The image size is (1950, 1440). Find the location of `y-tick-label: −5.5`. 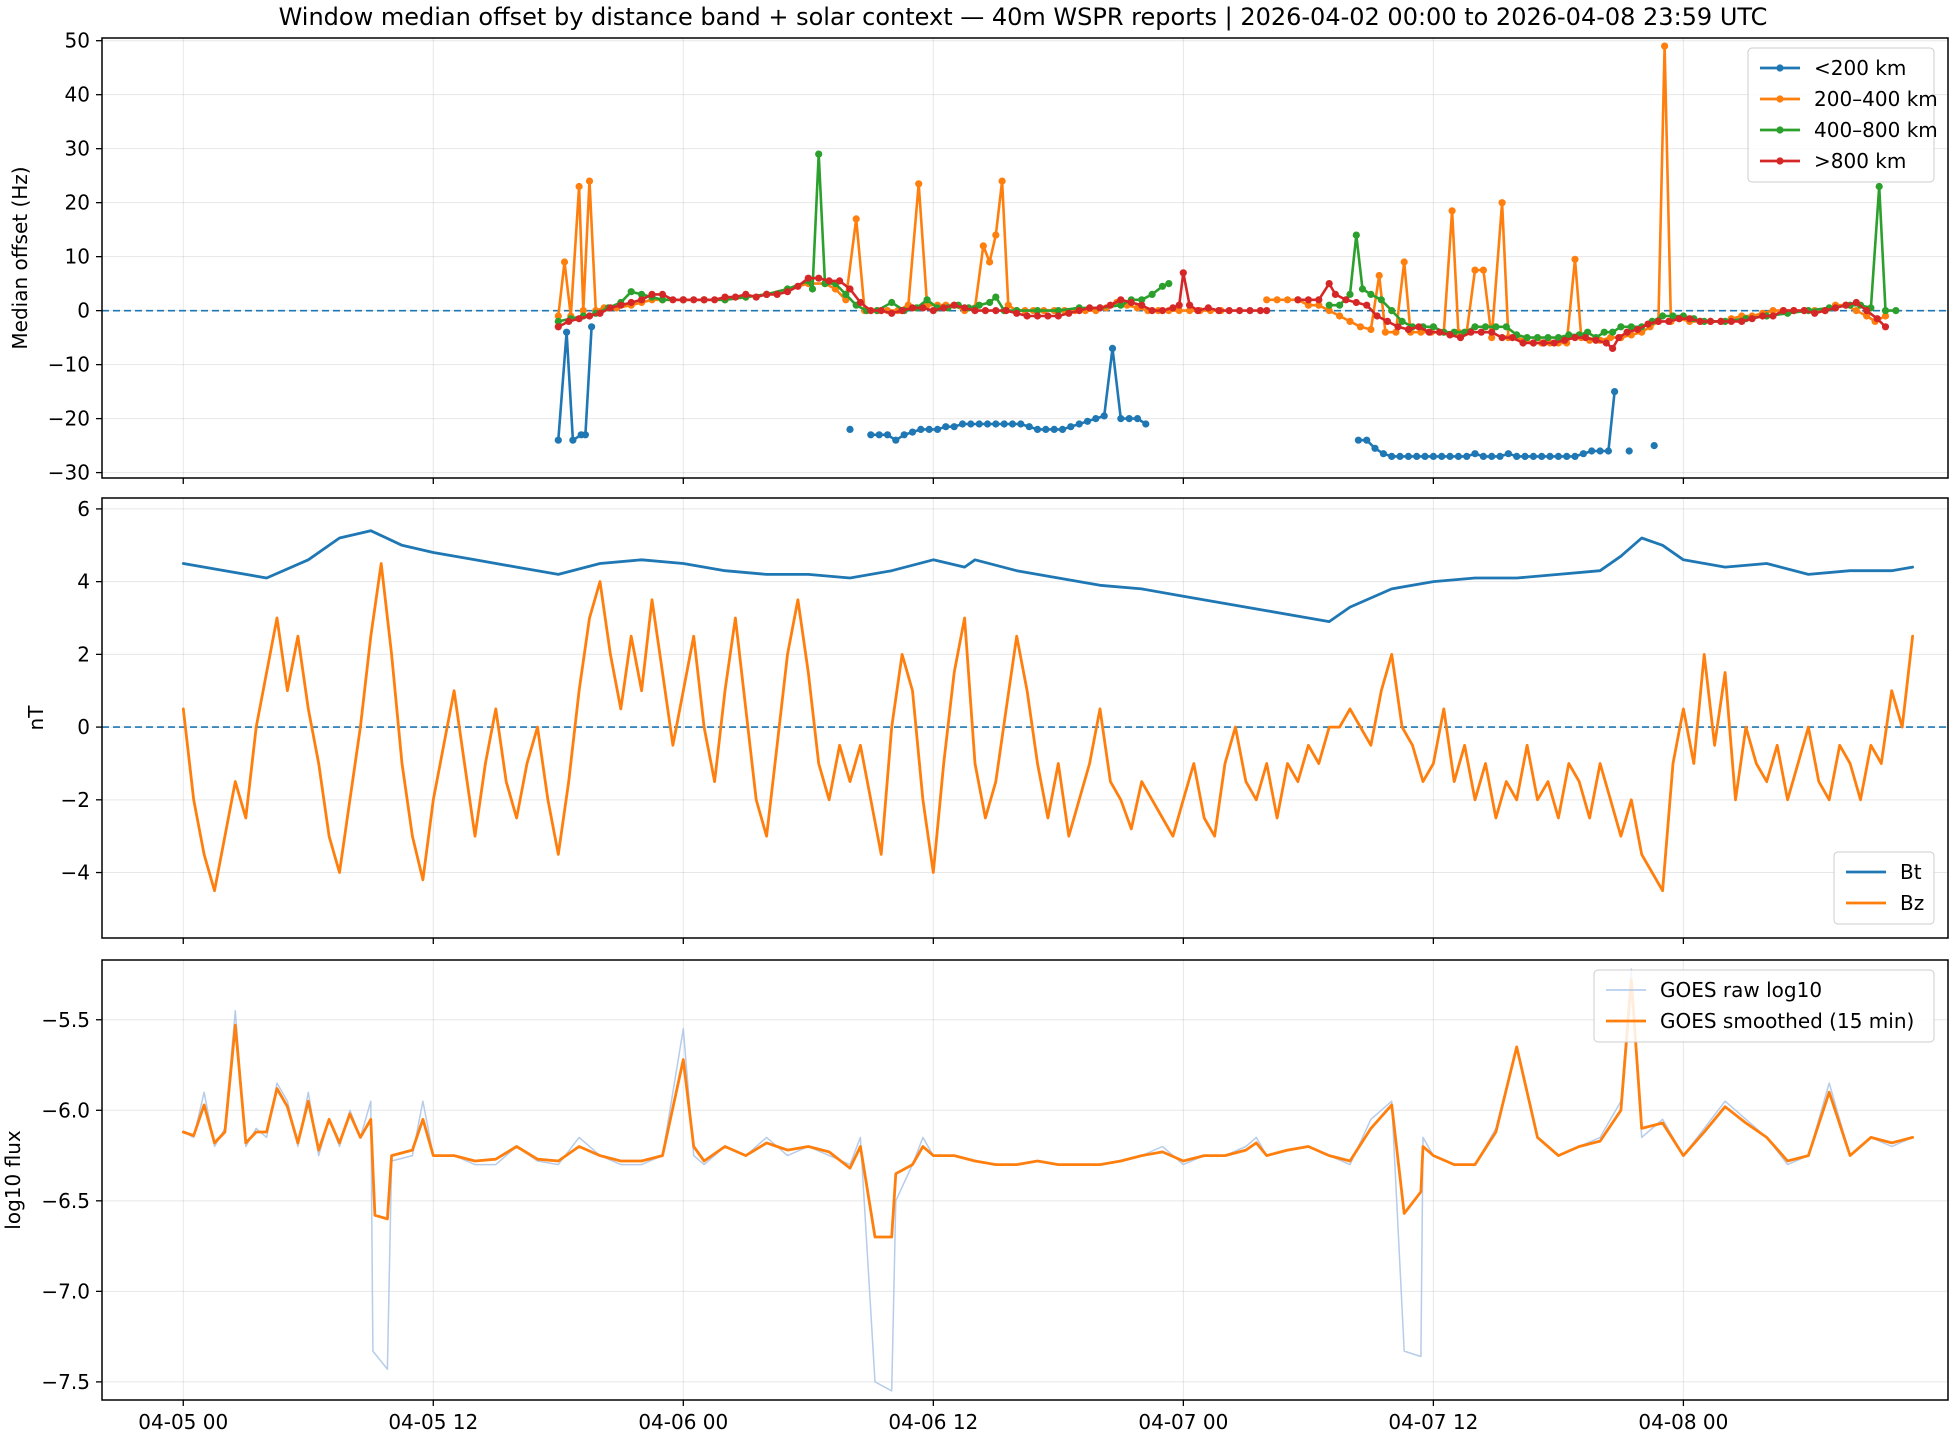

y-tick-label: −5.5 is located at coordinates (65, 1020).